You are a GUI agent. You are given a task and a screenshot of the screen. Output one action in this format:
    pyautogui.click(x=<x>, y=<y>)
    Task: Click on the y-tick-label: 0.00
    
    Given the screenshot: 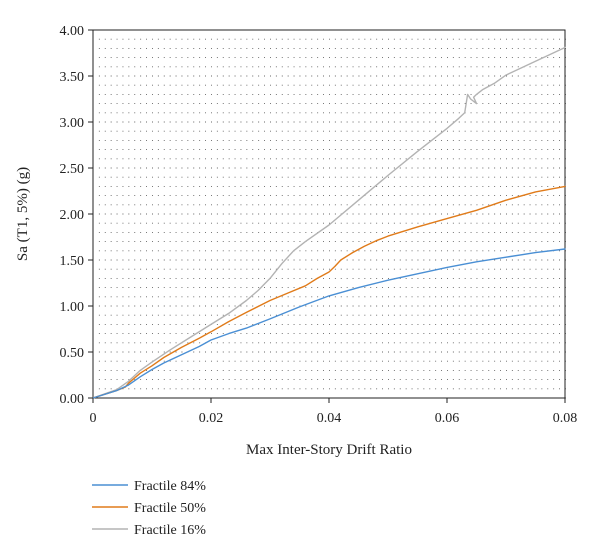 What is the action you would take?
    pyautogui.click(x=72, y=399)
    